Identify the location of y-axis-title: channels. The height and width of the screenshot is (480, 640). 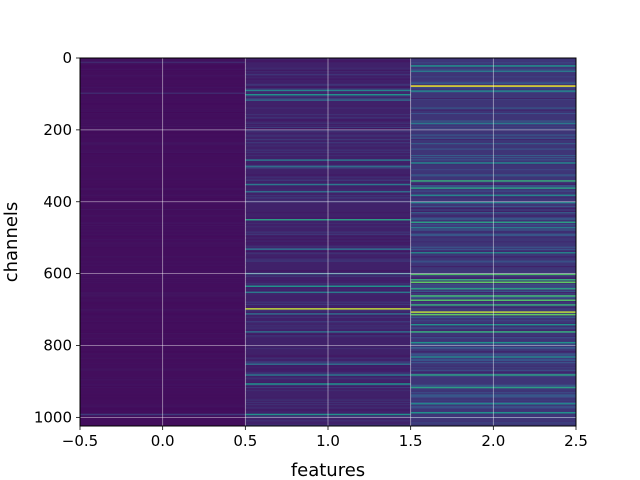
(11, 242).